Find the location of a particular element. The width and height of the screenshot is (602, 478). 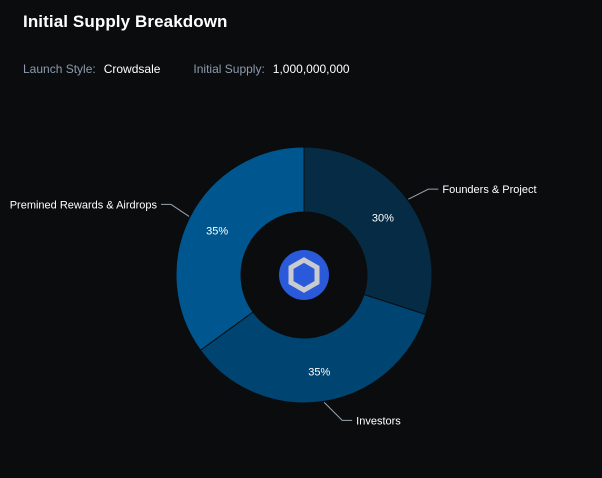

slice-investors is located at coordinates (313, 348).